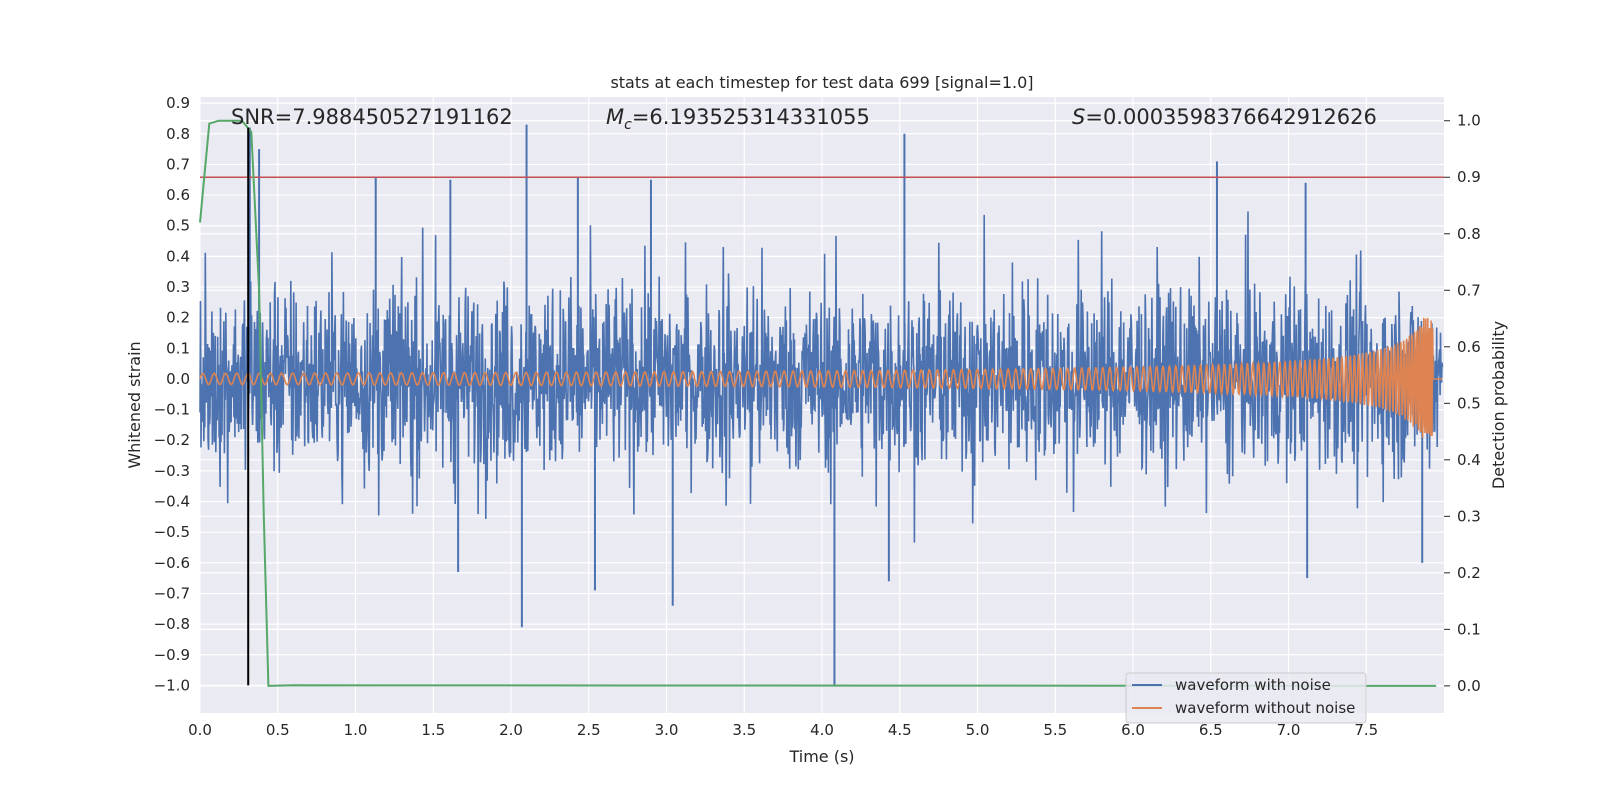 This screenshot has height=800, width=1600. What do you see at coordinates (372, 117) in the screenshot?
I see `snr-annotation: SNR=7.988450527191162` at bounding box center [372, 117].